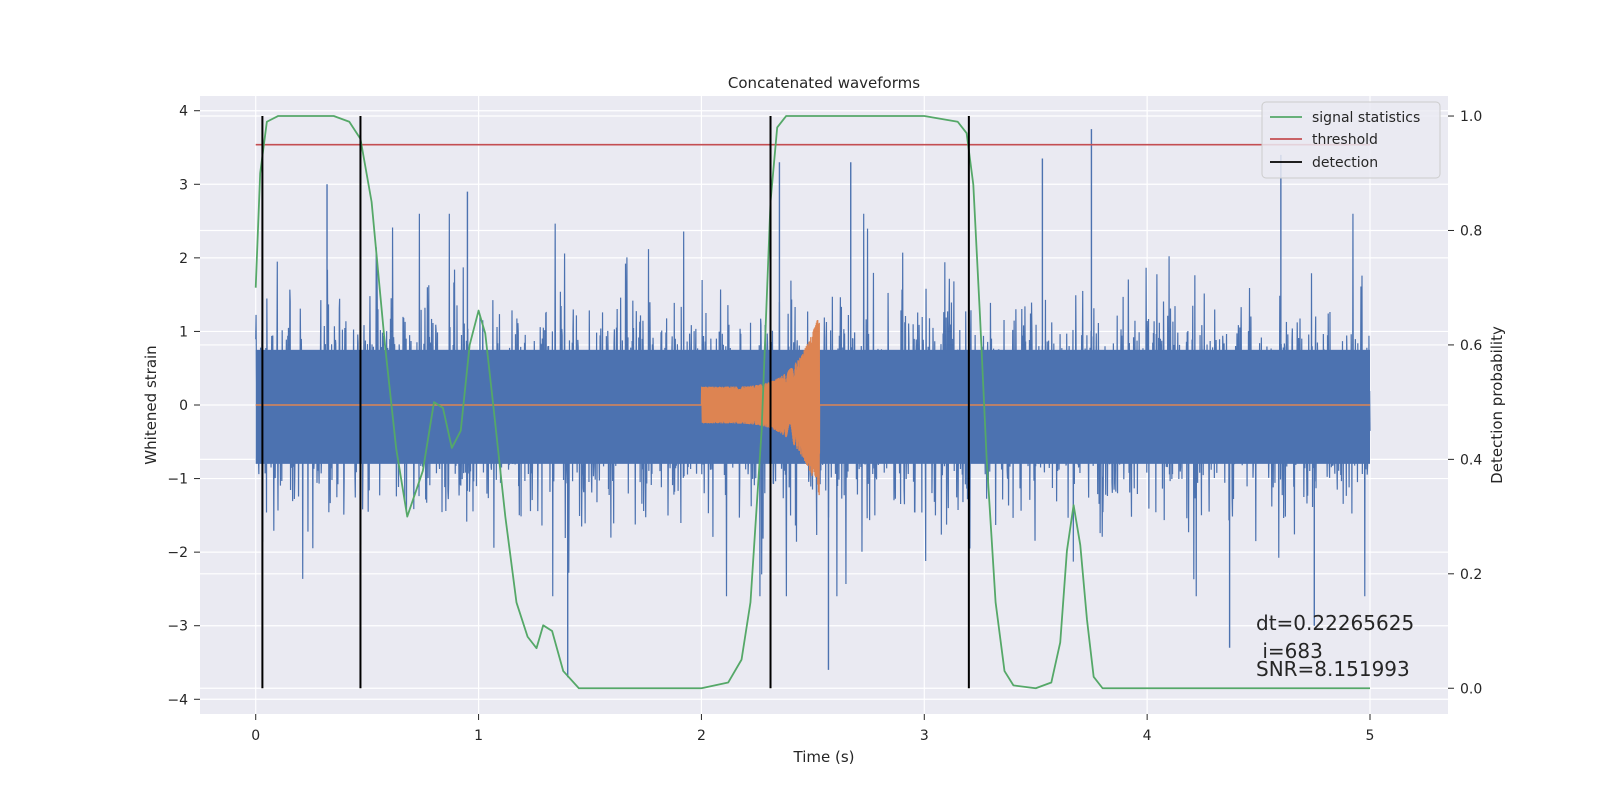 This screenshot has height=800, width=1600. I want to click on y-tick-label: −4, so click(177, 700).